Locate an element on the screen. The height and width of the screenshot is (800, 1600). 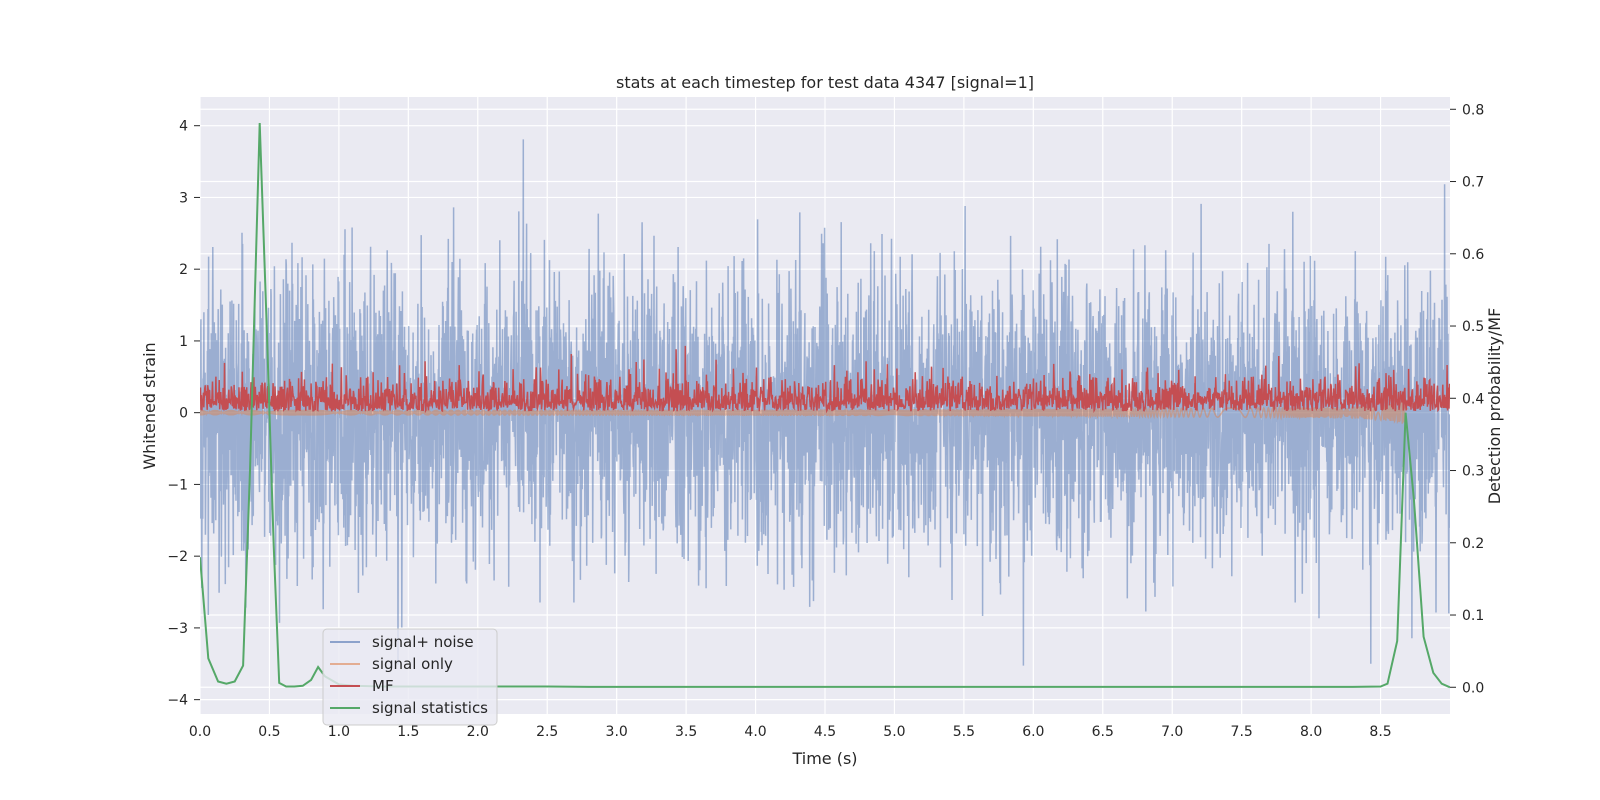
series-mf is located at coordinates (825, 379).